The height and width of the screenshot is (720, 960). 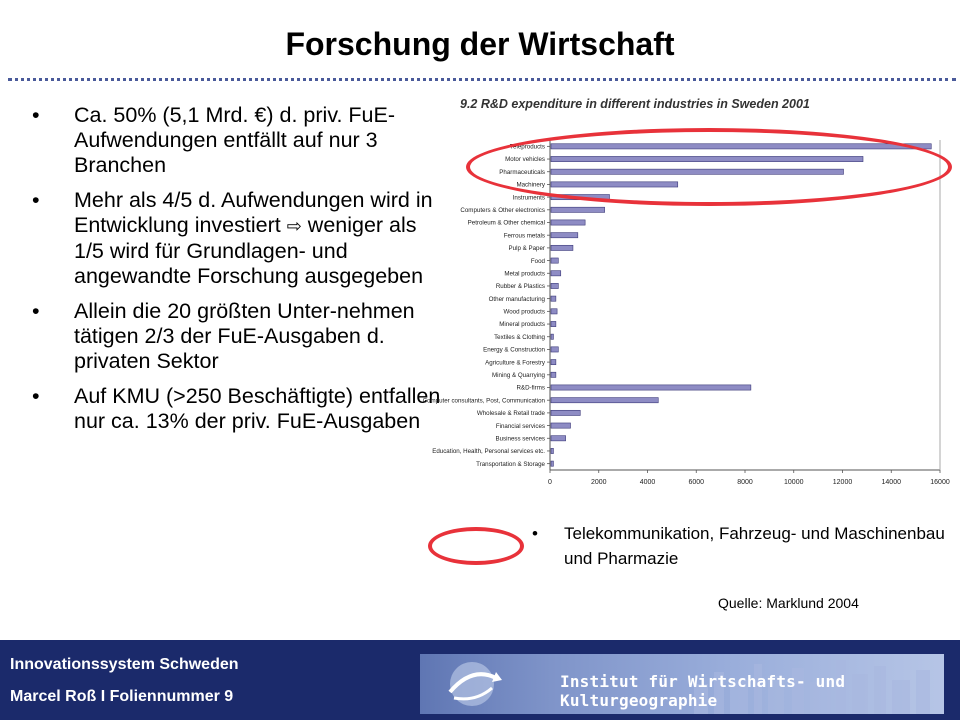 What do you see at coordinates (599, 482) in the screenshot?
I see `x-tick-label-1: 2000` at bounding box center [599, 482].